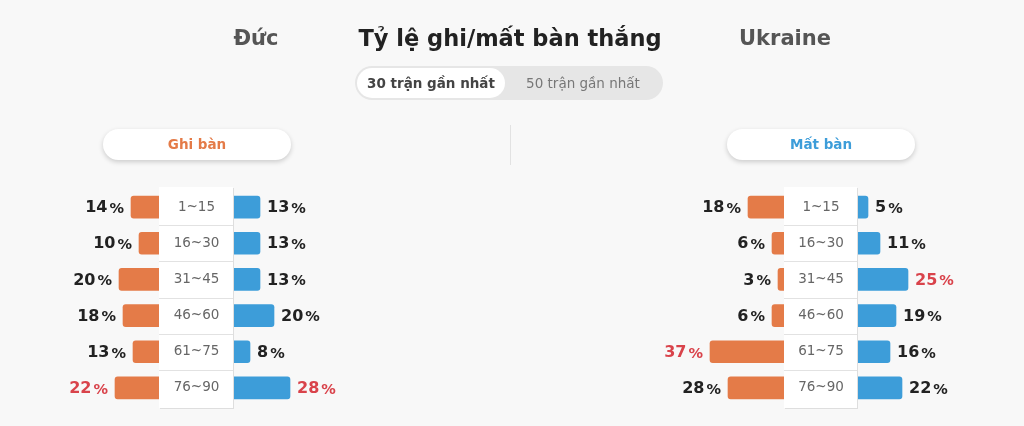  I want to click on text: 50 trận gần nhất, so click(583, 83).